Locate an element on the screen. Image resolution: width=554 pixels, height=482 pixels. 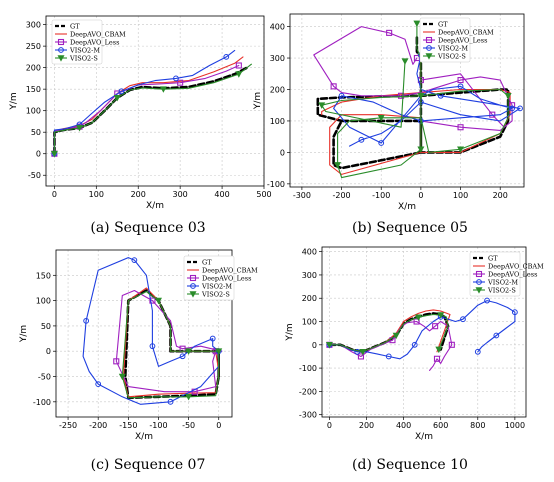
y-axis-label: Y/m is located at coordinates (258, 101).